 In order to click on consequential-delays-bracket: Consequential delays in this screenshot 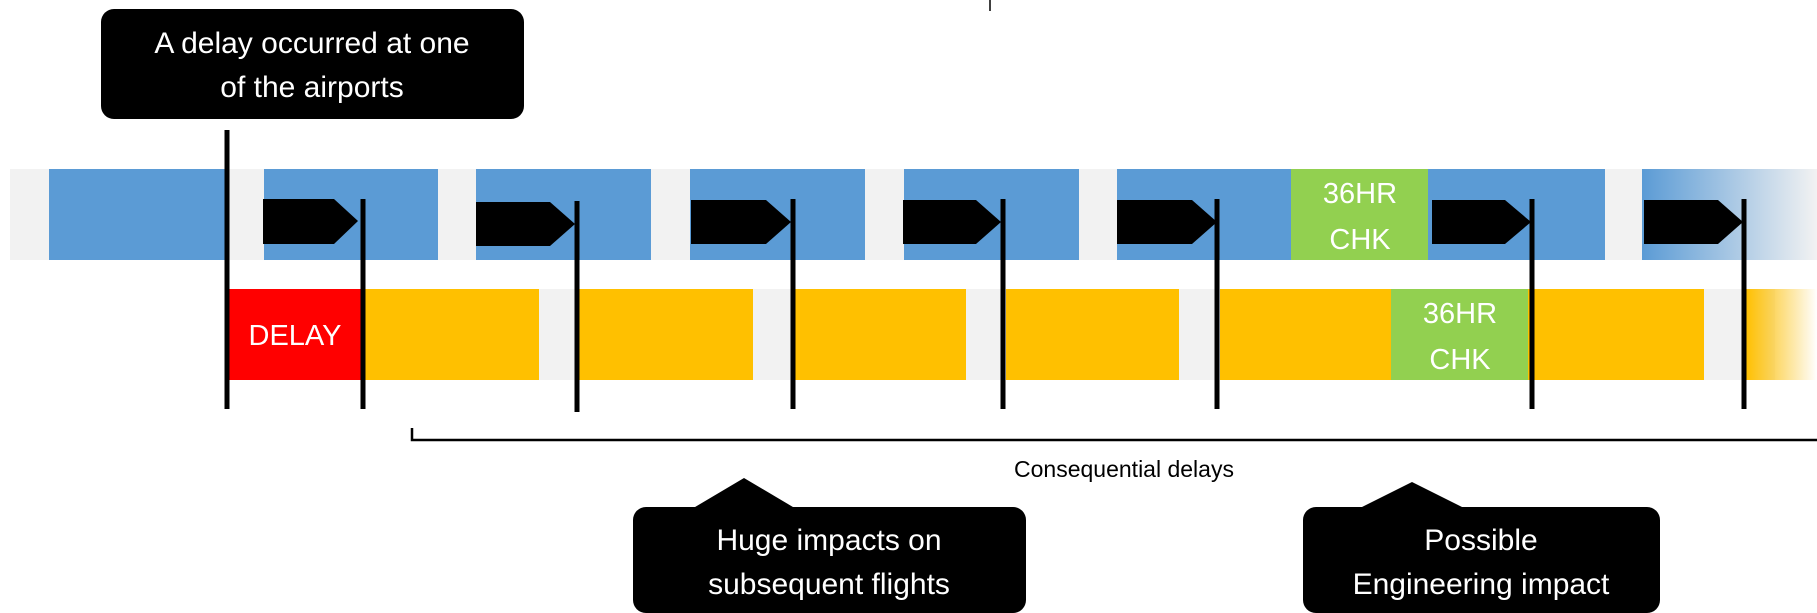, I will do `click(1114, 455)`.